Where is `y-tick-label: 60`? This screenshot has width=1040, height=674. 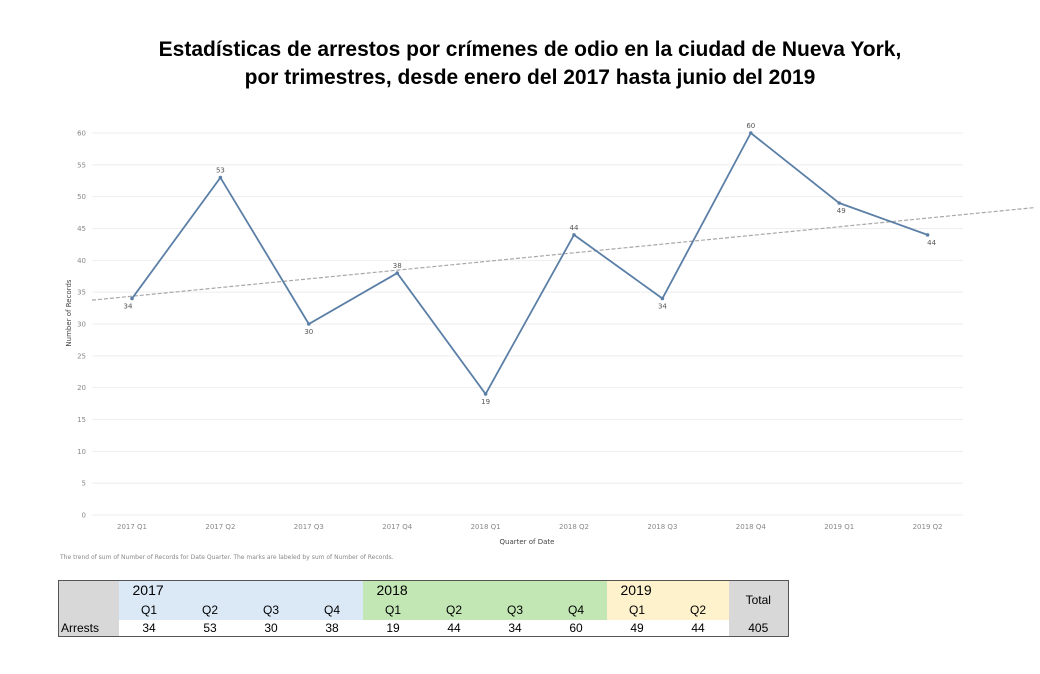 y-tick-label: 60 is located at coordinates (81, 134).